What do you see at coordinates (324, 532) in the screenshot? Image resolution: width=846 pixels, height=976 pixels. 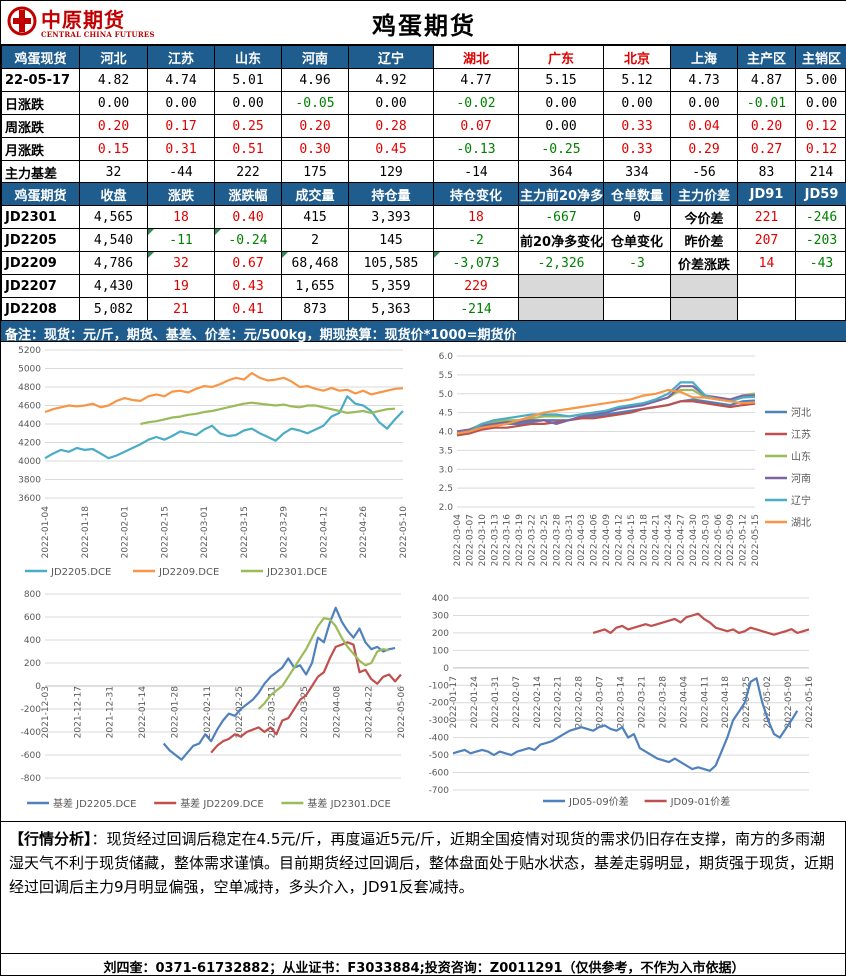 I see `x-tick-label: 2022-04-12` at bounding box center [324, 532].